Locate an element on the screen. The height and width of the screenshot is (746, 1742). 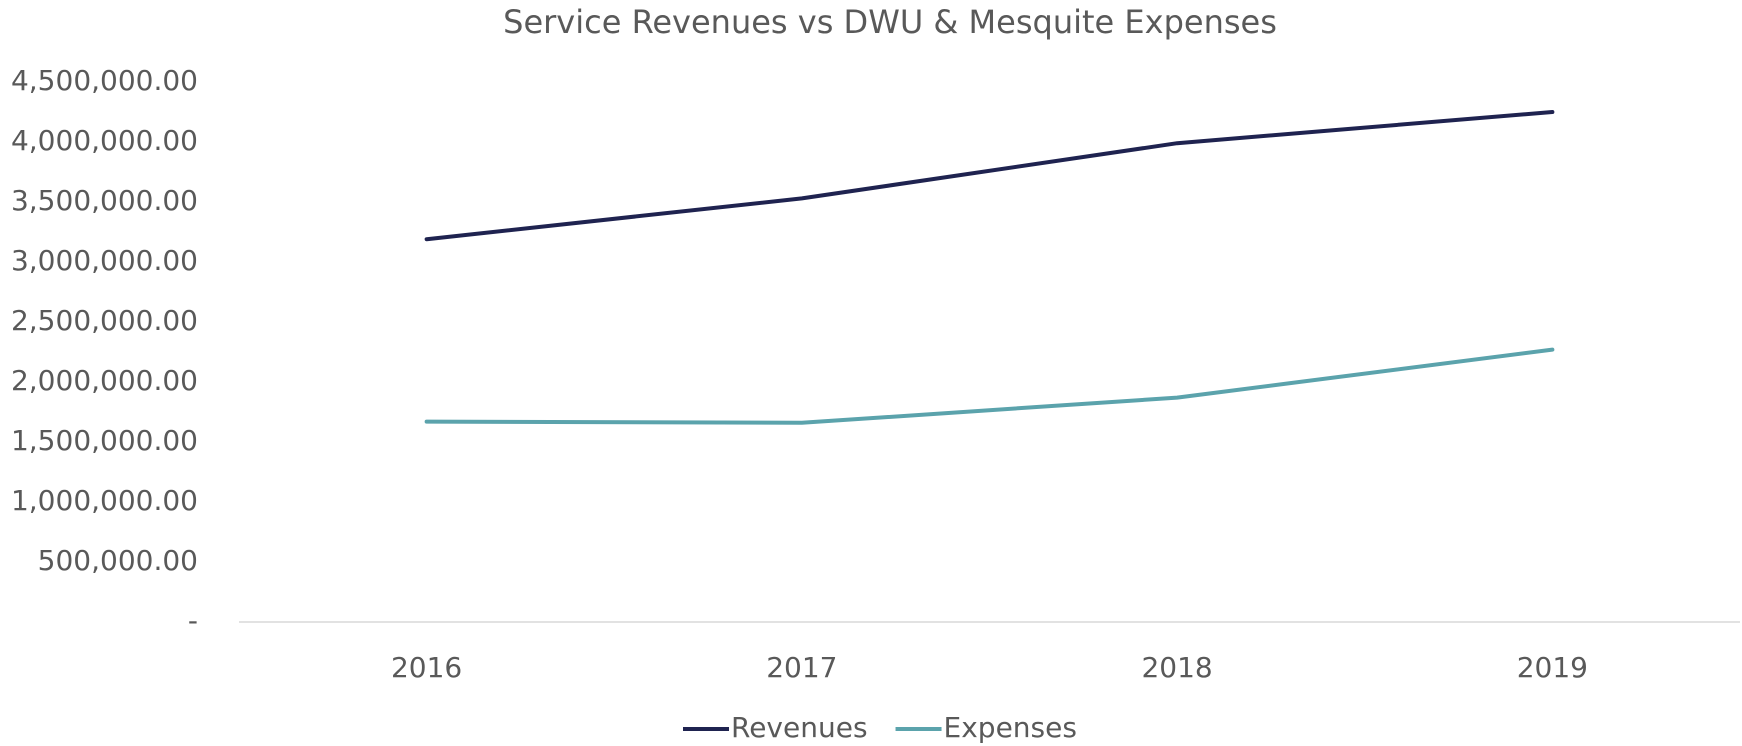
y-tick-label: 1,000,000.00 is located at coordinates (104, 500).